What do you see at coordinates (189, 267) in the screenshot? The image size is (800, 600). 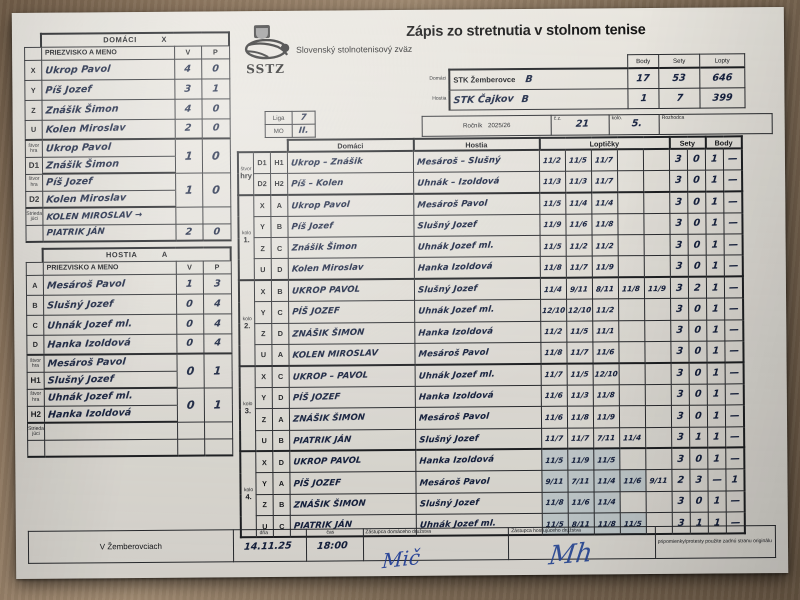 I see `away-col-v: V` at bounding box center [189, 267].